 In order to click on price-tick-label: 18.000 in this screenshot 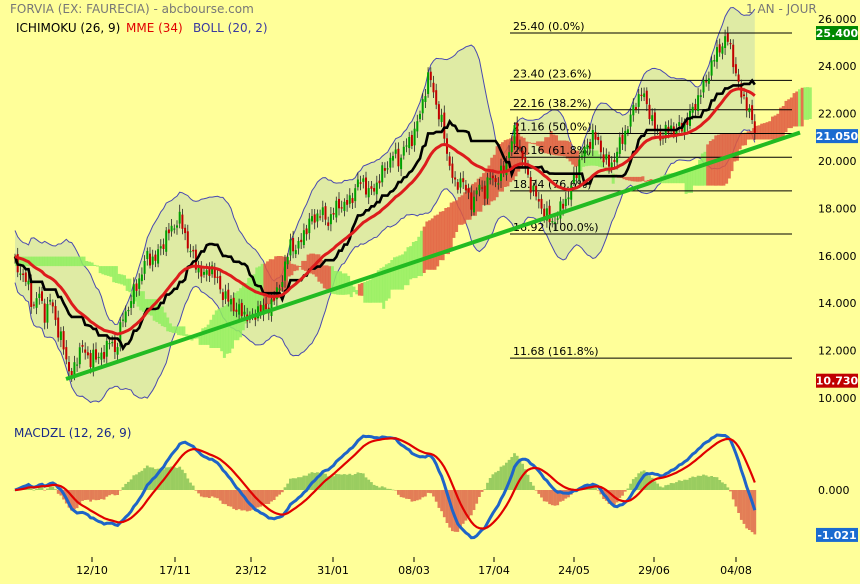, I will do `click(837, 208)`.